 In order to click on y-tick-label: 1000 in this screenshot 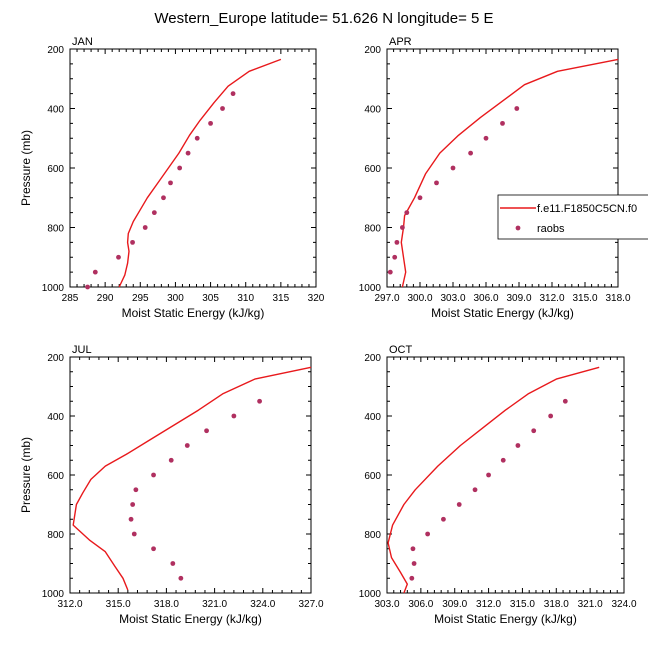, I will do `click(53, 288)`.